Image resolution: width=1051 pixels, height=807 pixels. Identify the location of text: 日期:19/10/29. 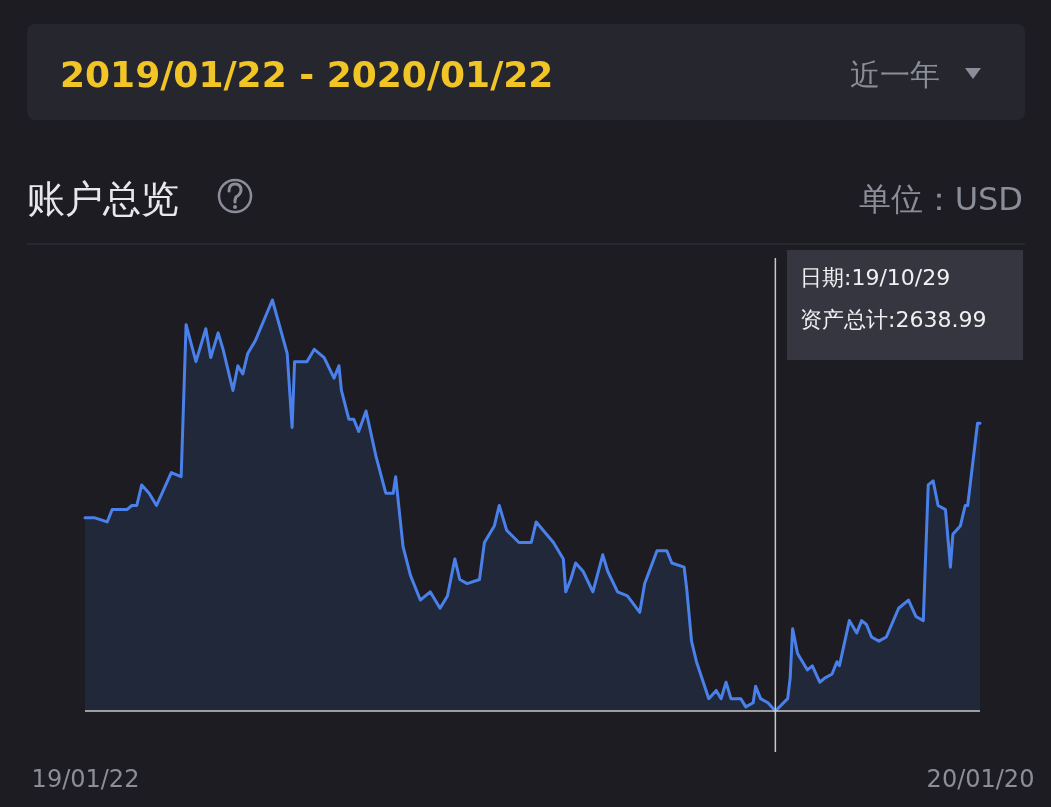
(875, 277).